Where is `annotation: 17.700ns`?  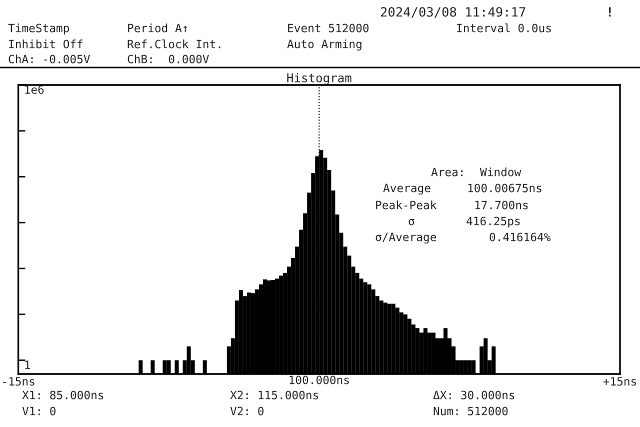
annotation: 17.700ns is located at coordinates (501, 205).